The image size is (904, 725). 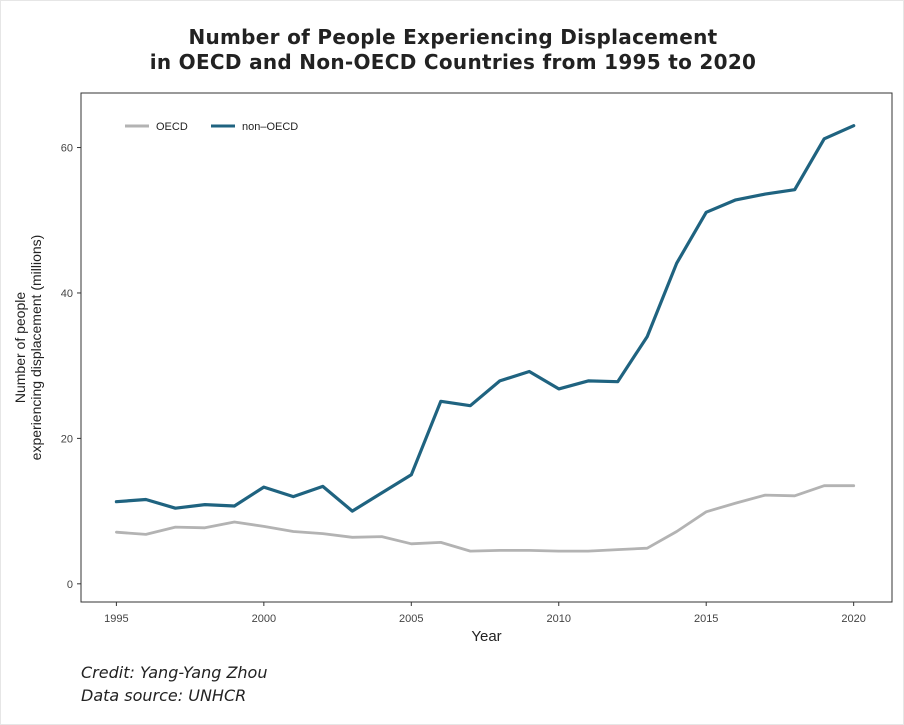 I want to click on series-line-oecd, so click(x=485, y=518).